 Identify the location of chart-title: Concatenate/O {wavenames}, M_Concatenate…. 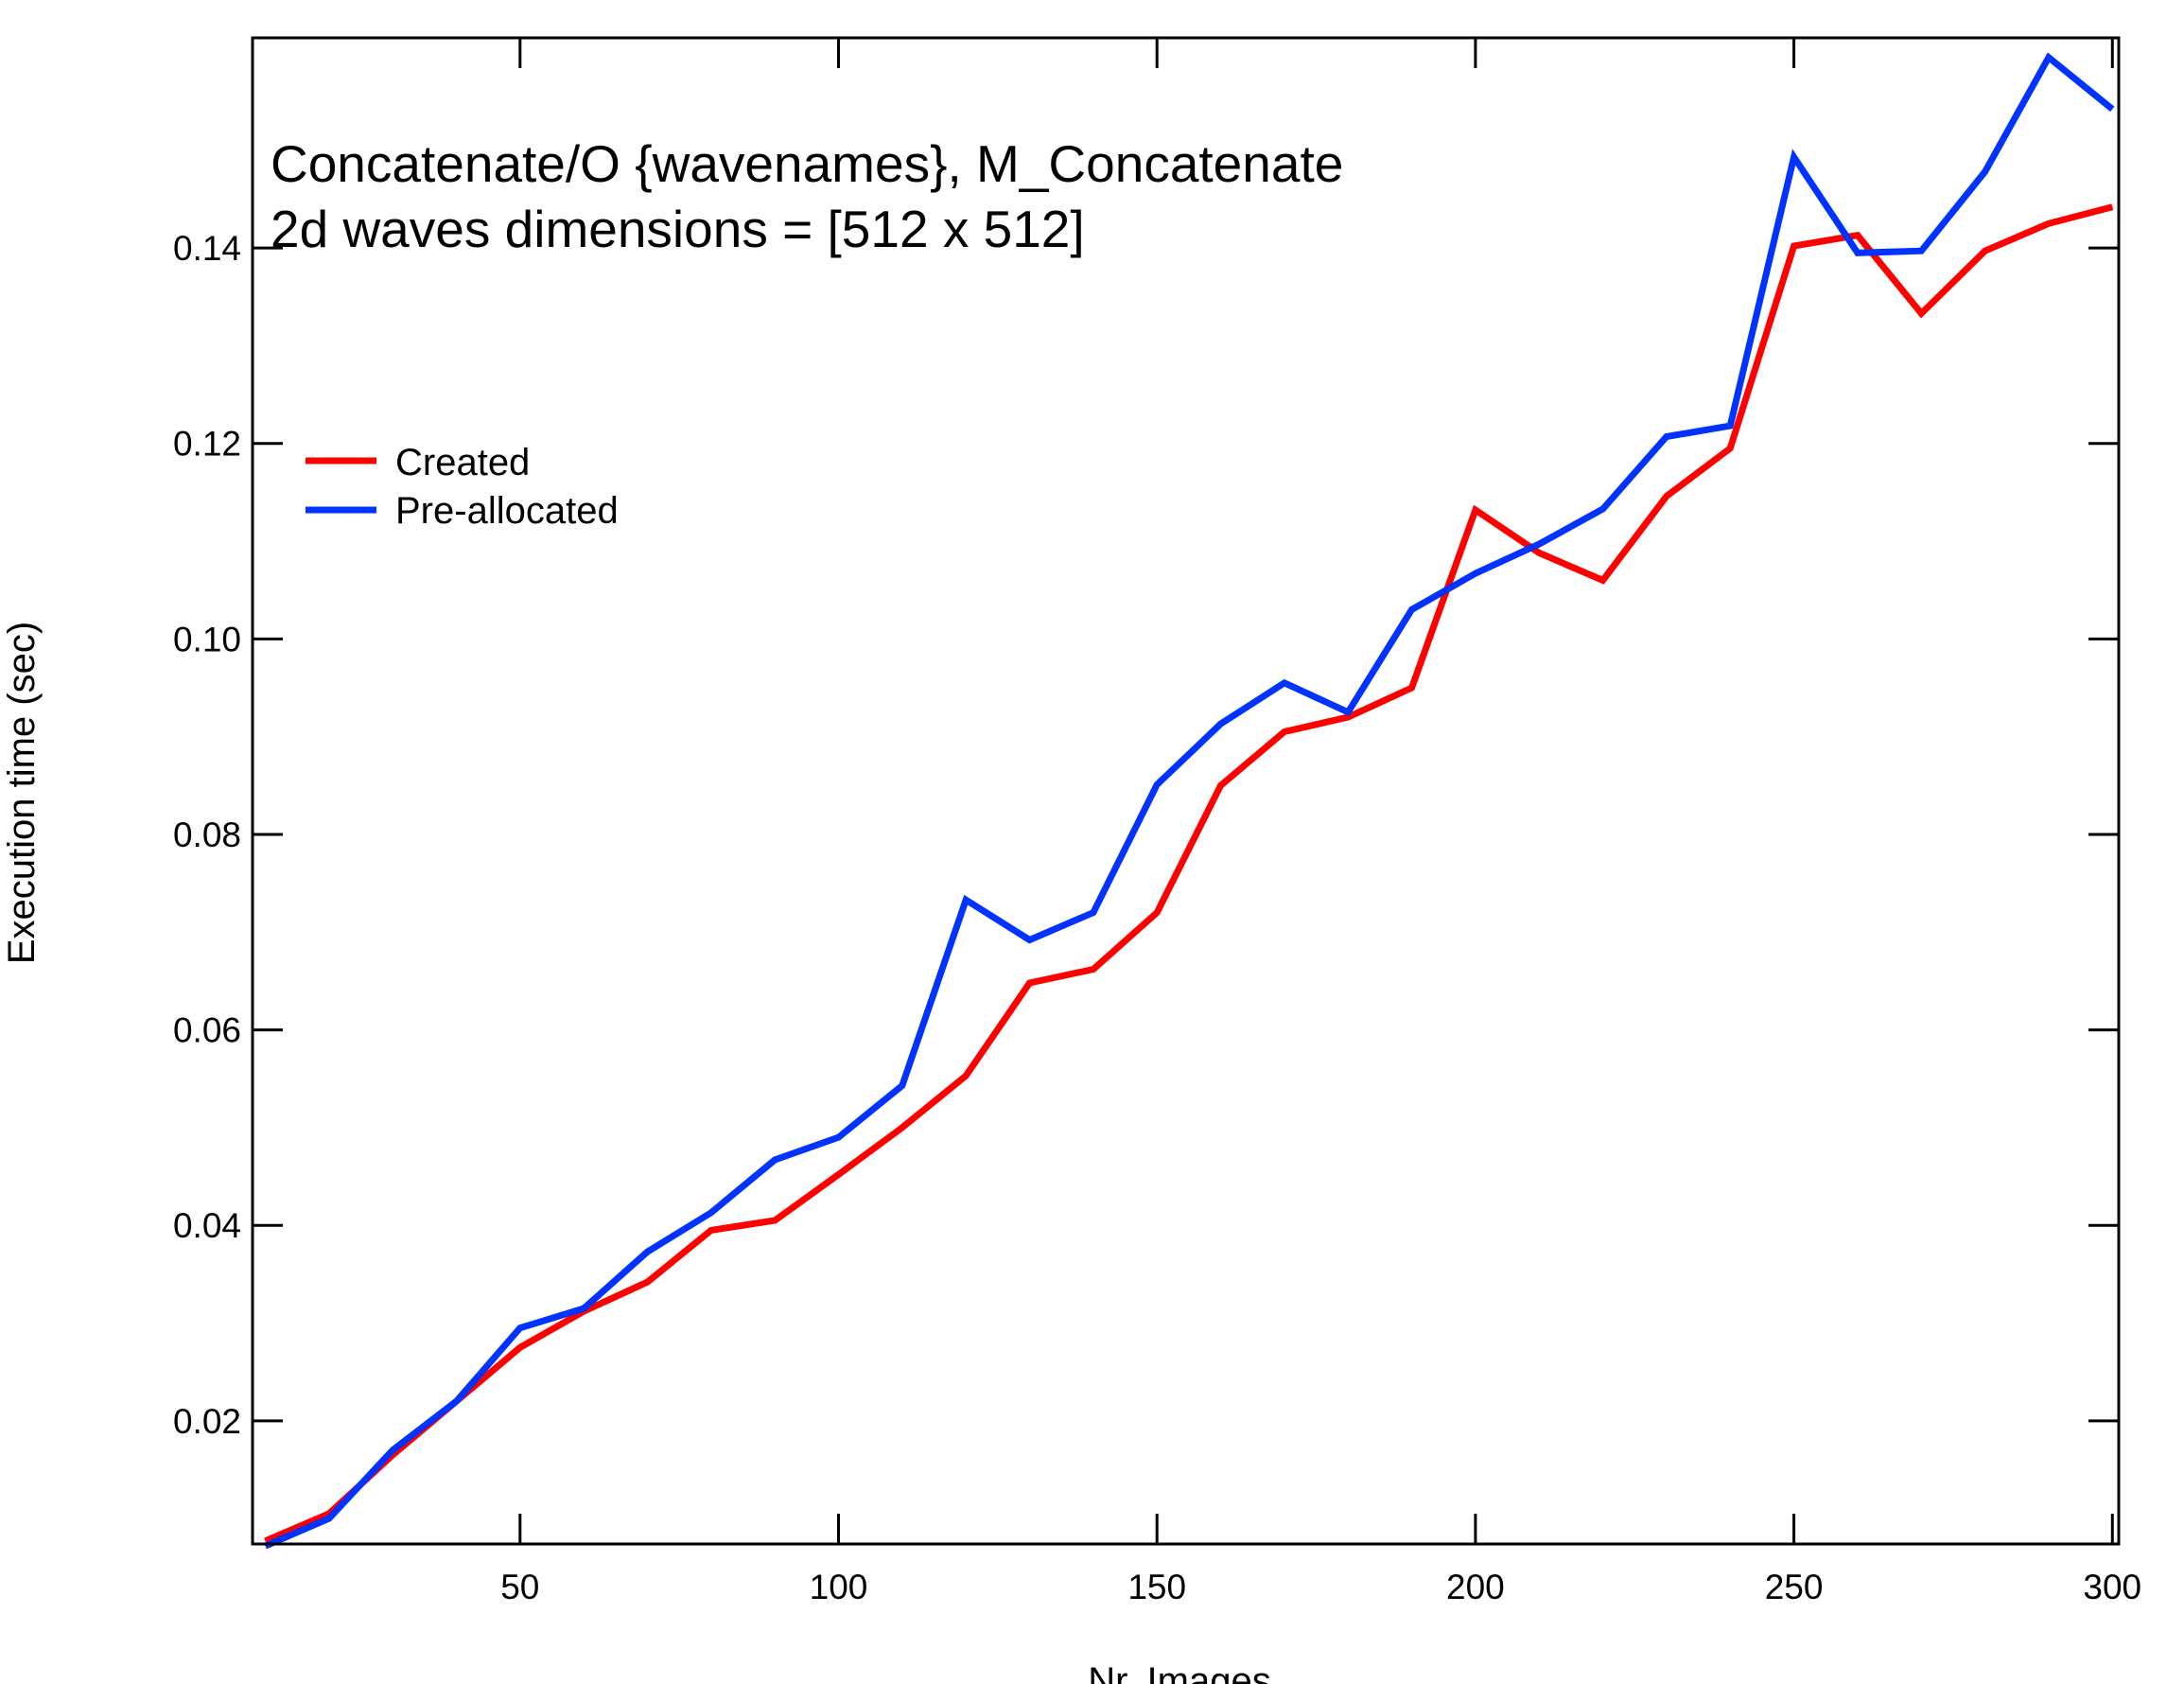
(807, 196).